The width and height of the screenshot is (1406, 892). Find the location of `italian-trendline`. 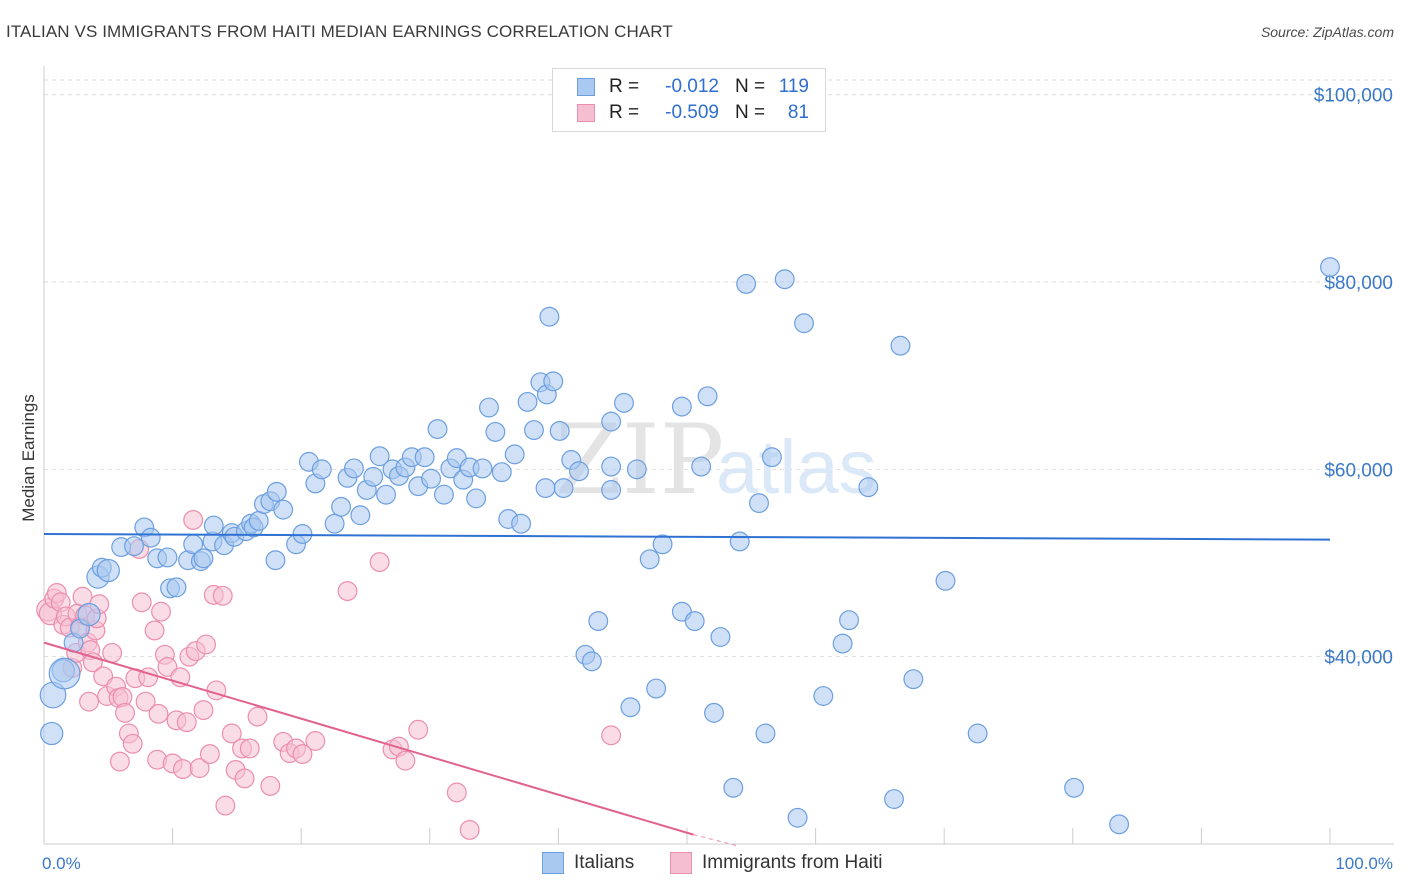

italian-trendline is located at coordinates (687, 536).